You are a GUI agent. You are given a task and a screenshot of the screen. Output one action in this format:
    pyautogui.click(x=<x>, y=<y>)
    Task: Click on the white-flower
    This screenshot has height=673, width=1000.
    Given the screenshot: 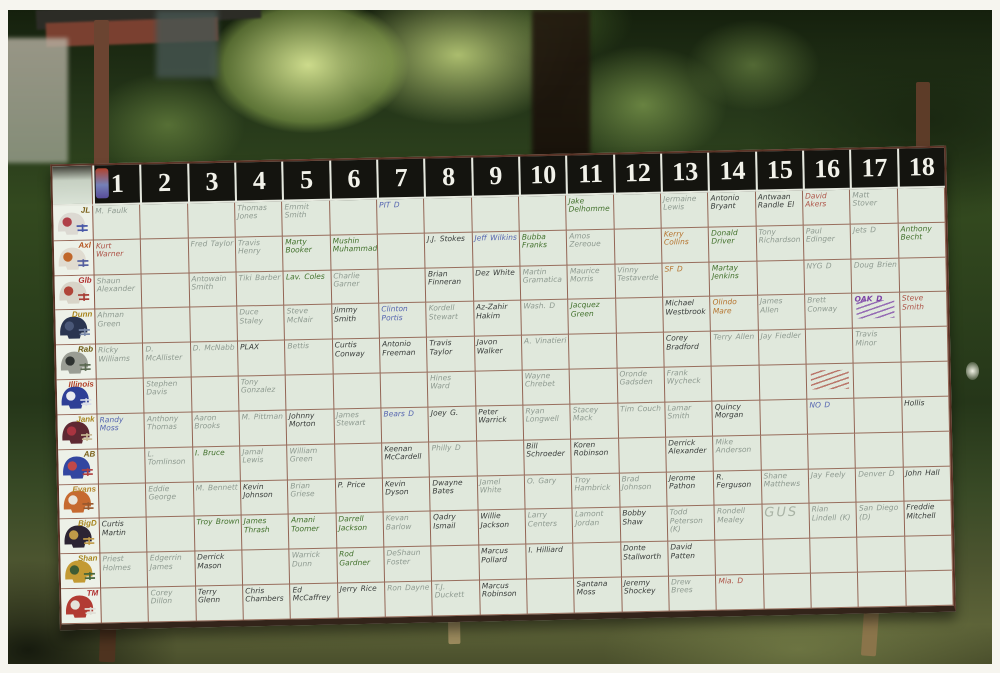 What is the action you would take?
    pyautogui.click(x=972, y=371)
    